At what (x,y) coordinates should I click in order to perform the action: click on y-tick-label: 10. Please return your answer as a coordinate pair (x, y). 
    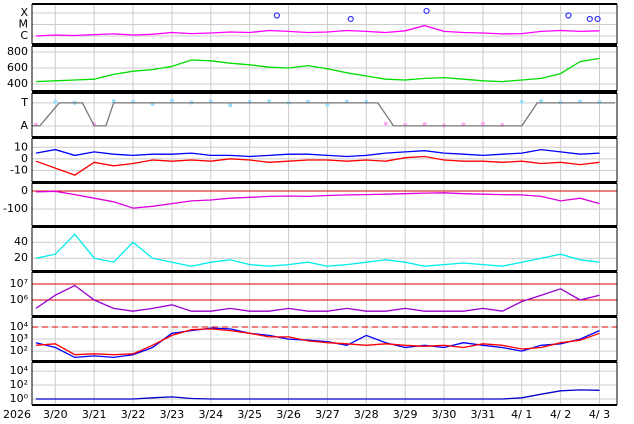
    Looking at the image, I should click on (21, 146).